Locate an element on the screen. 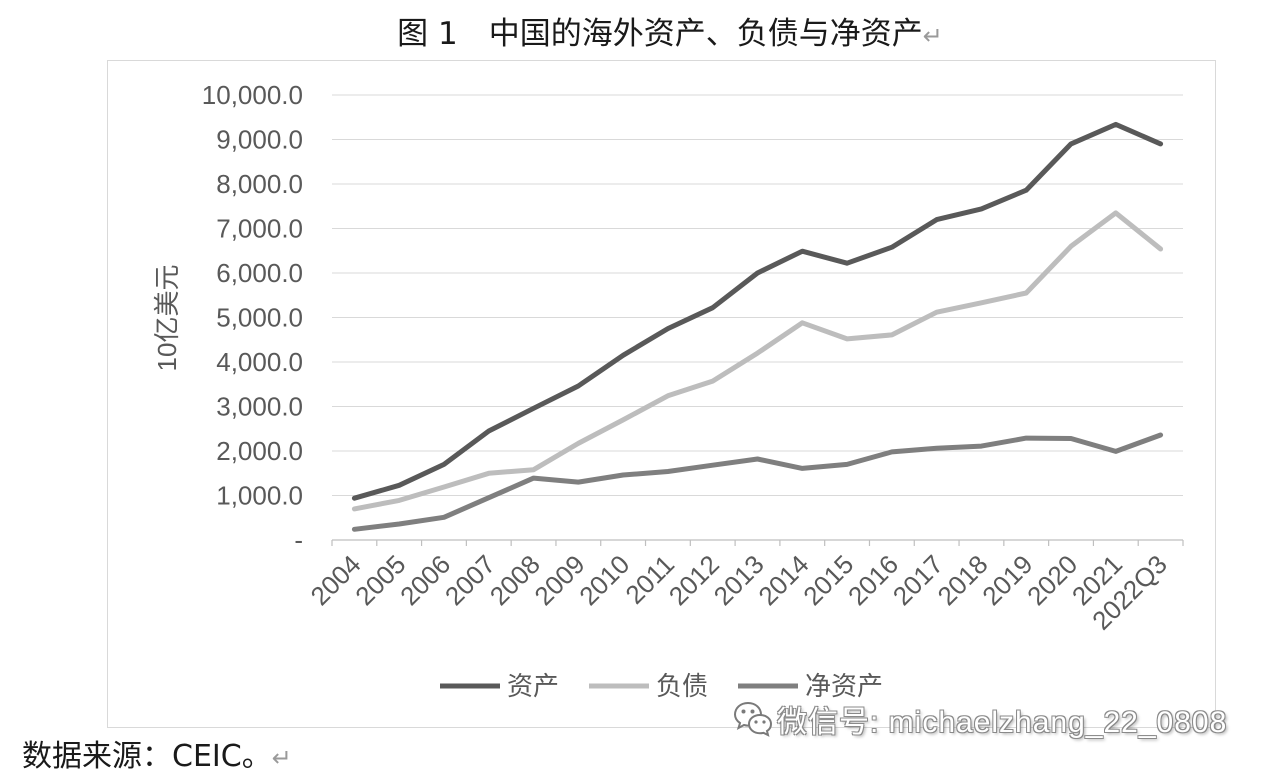 This screenshot has width=1280, height=781. legend-label: 负债 is located at coordinates (682, 686).